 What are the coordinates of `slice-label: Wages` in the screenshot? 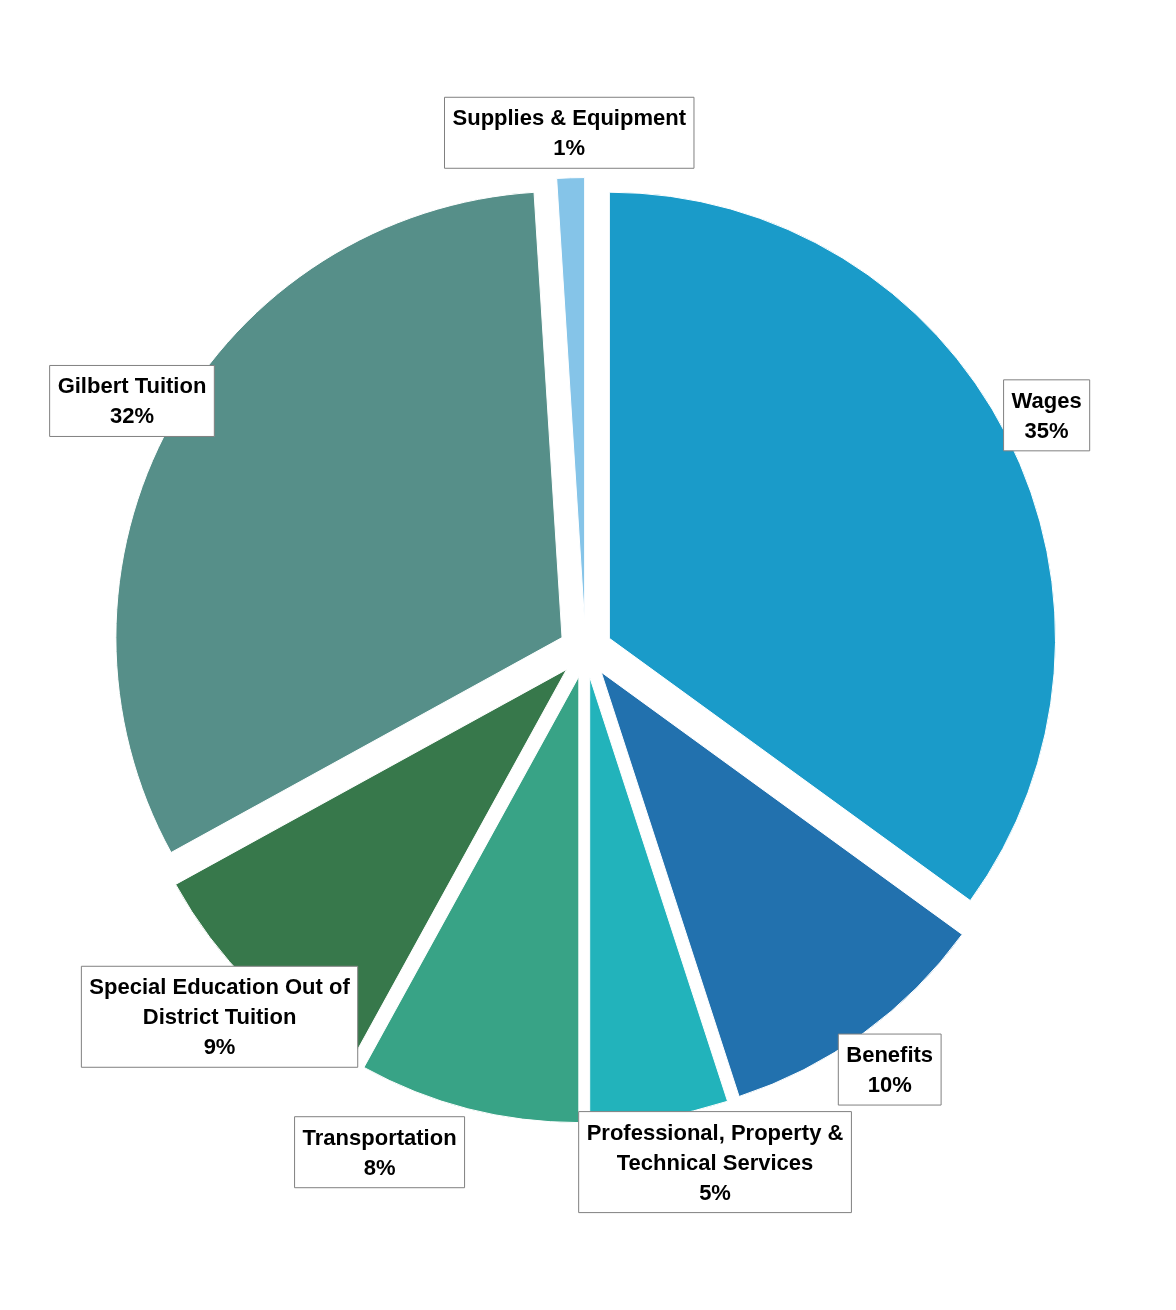 It's located at (1046, 400).